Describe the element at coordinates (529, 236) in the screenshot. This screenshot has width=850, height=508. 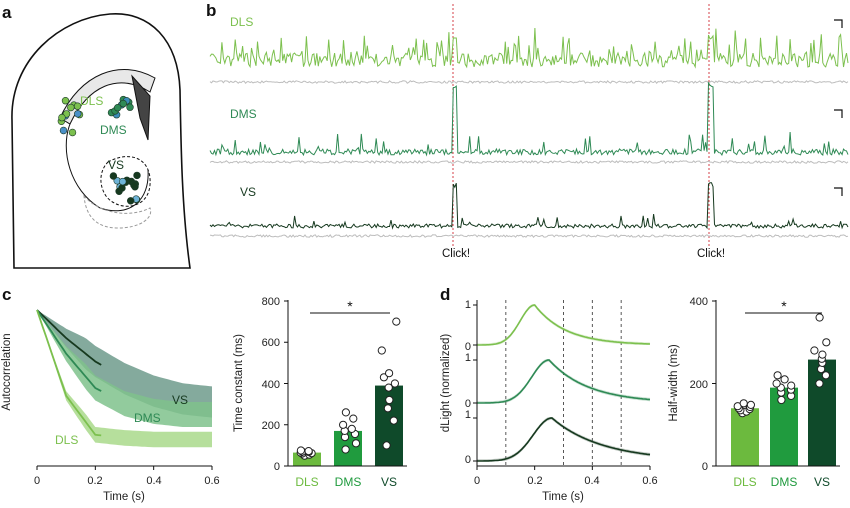
I see `baseline-trace-vs` at that location.